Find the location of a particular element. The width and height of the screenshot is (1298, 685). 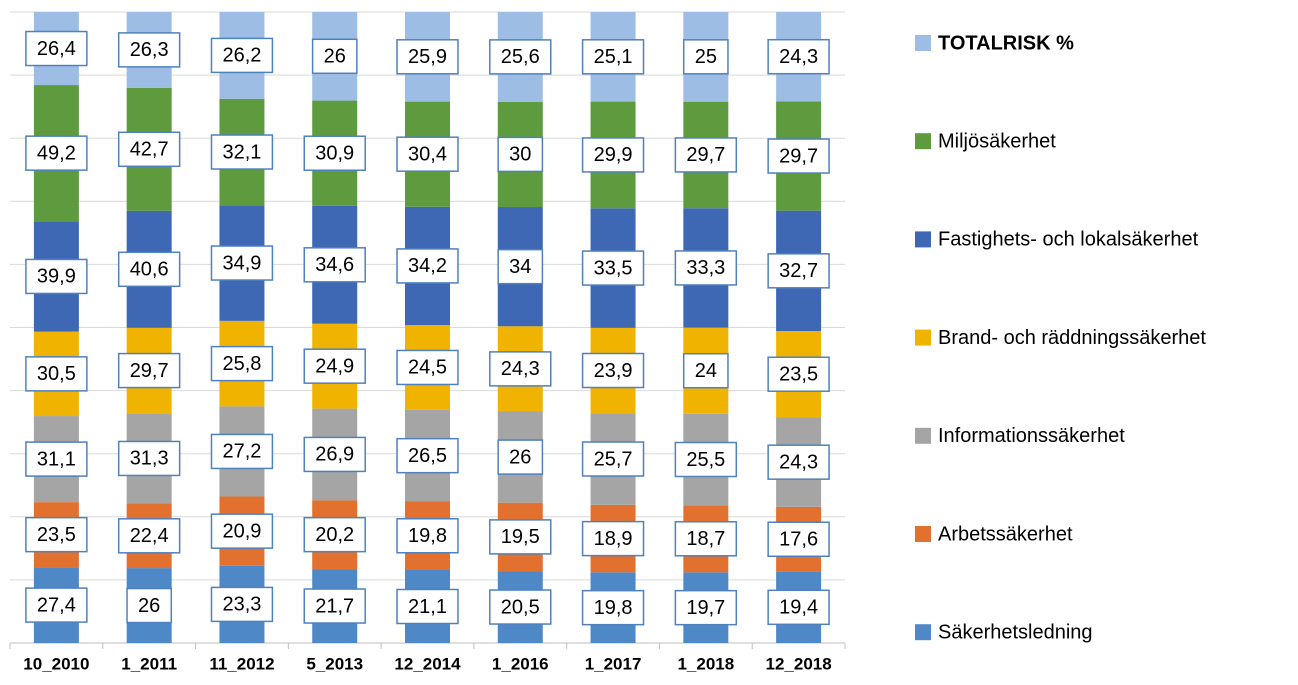

data-label-text: 26,9 is located at coordinates (334, 455).